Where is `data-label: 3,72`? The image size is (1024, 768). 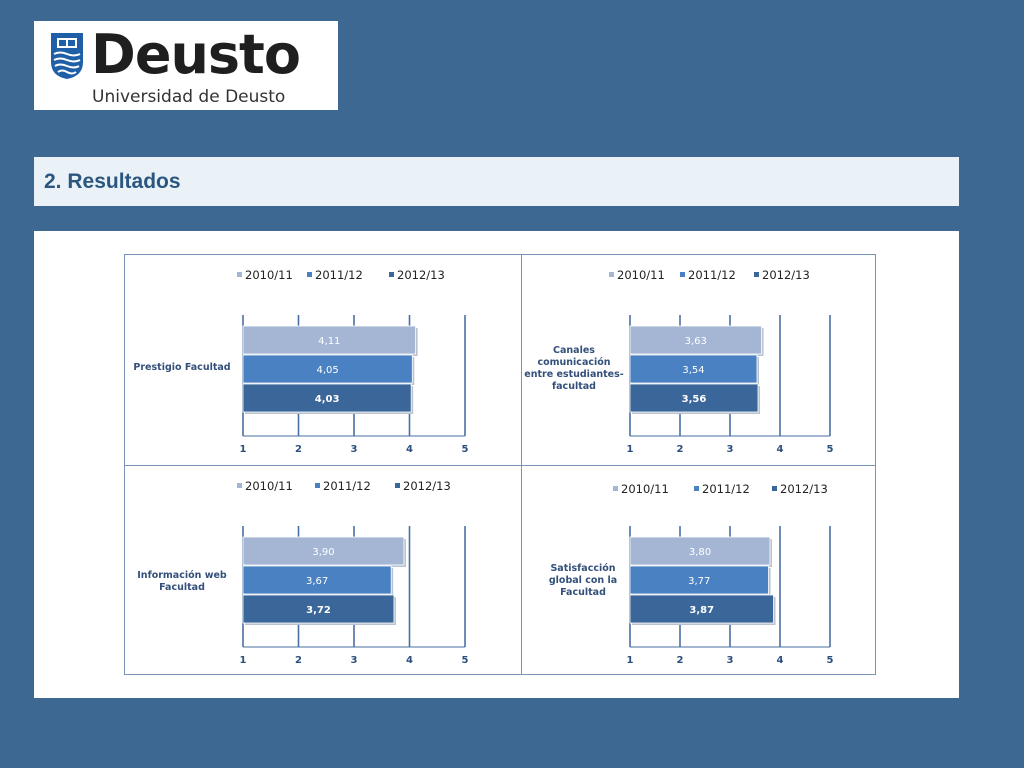 data-label: 3,72 is located at coordinates (318, 610).